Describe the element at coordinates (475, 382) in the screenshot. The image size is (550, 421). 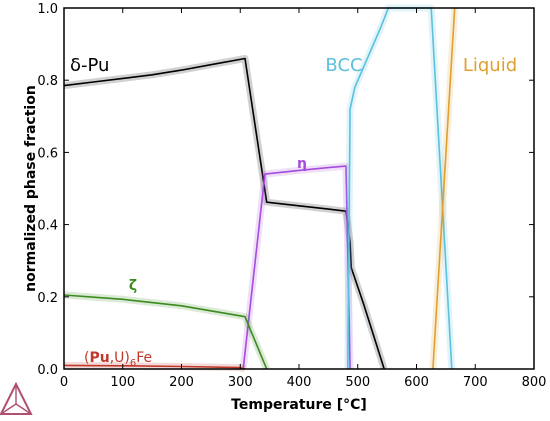
I see `x-tick-label: 700` at that location.